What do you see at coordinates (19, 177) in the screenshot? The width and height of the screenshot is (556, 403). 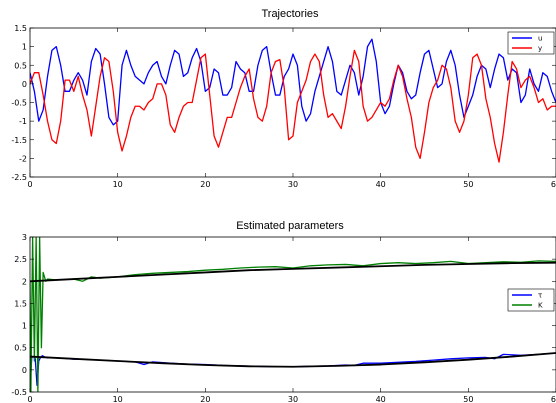 I see `y-tick-label: -2.5` at bounding box center [19, 177].